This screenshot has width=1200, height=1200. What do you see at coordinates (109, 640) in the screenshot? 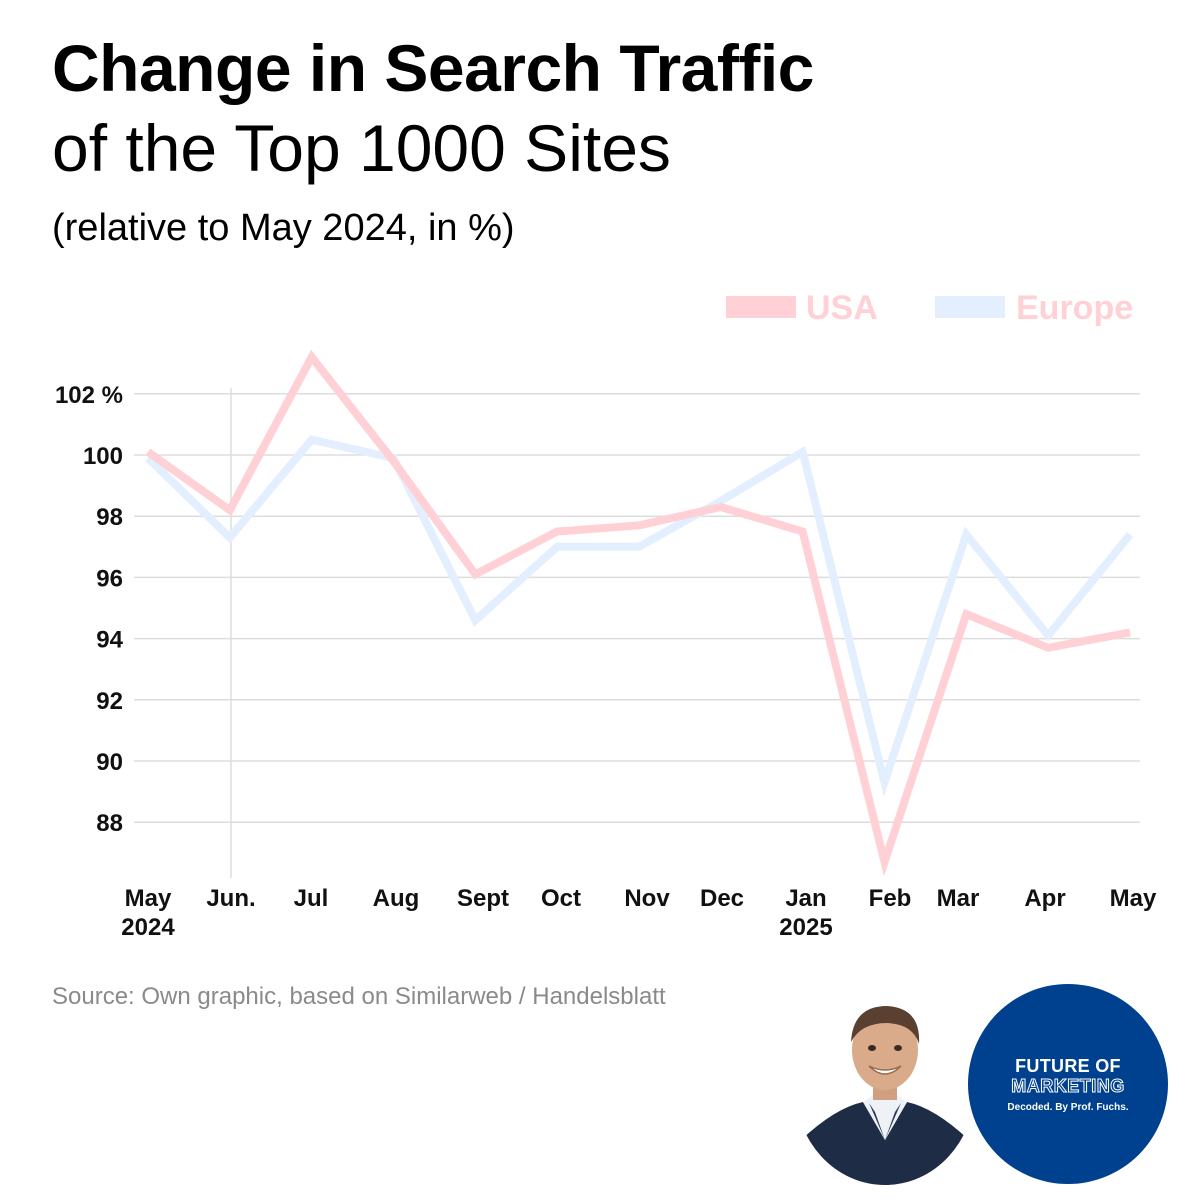
I see `y-tick-label: 94` at bounding box center [109, 640].